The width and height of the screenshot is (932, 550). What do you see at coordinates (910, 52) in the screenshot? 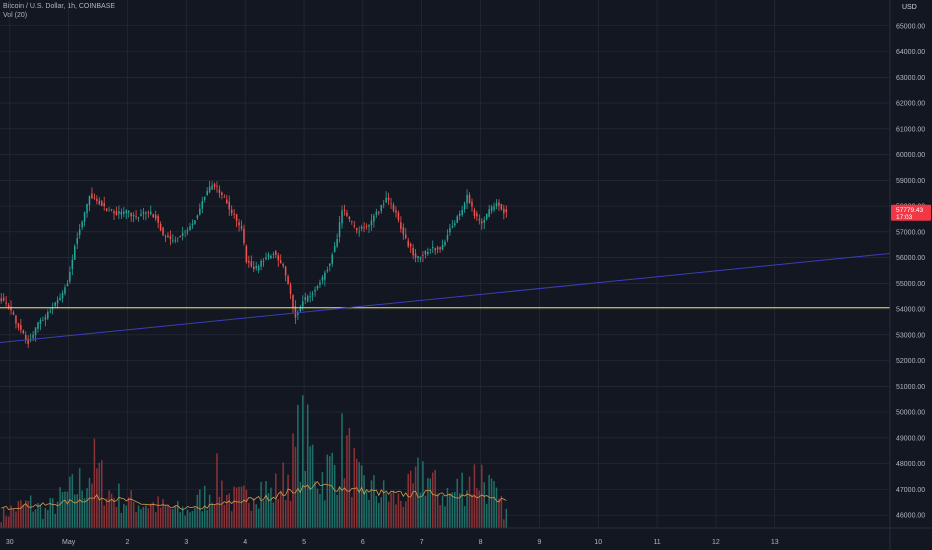
I see `price-tick-label: 64000.00` at bounding box center [910, 52].